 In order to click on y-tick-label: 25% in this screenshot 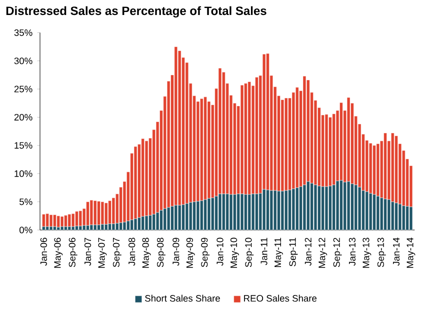, I will do `click(23, 89)`.